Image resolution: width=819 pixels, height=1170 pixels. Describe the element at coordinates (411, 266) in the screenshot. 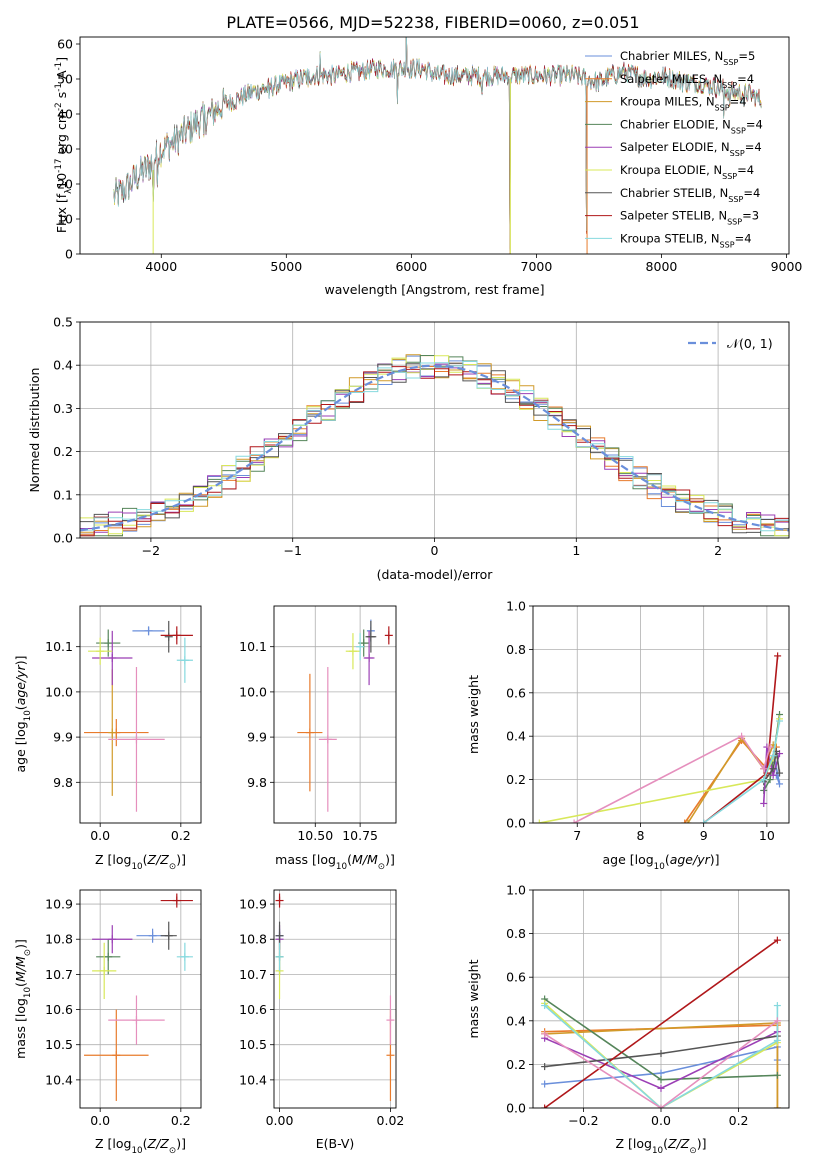

I see `x-tick-label: 6000` at that location.